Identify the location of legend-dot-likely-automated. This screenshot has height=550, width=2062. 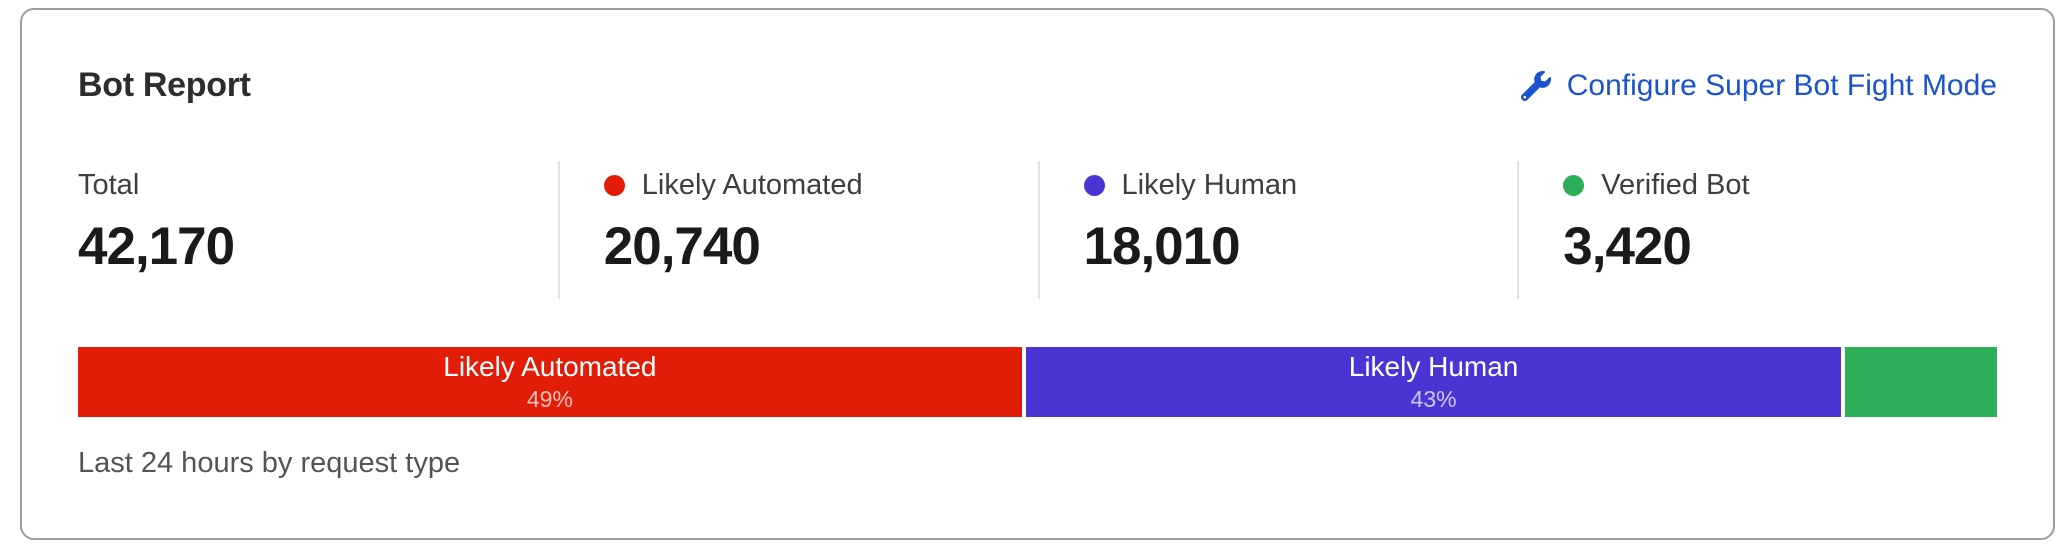
(614, 185).